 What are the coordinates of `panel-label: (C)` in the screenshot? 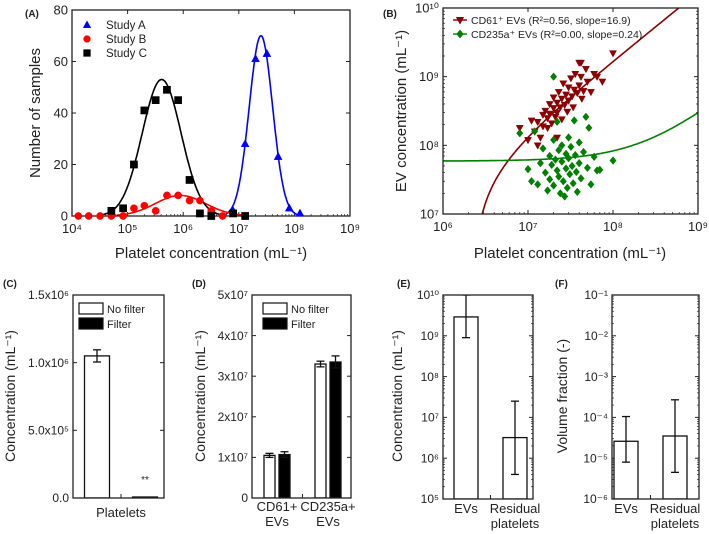 It's located at (10, 284).